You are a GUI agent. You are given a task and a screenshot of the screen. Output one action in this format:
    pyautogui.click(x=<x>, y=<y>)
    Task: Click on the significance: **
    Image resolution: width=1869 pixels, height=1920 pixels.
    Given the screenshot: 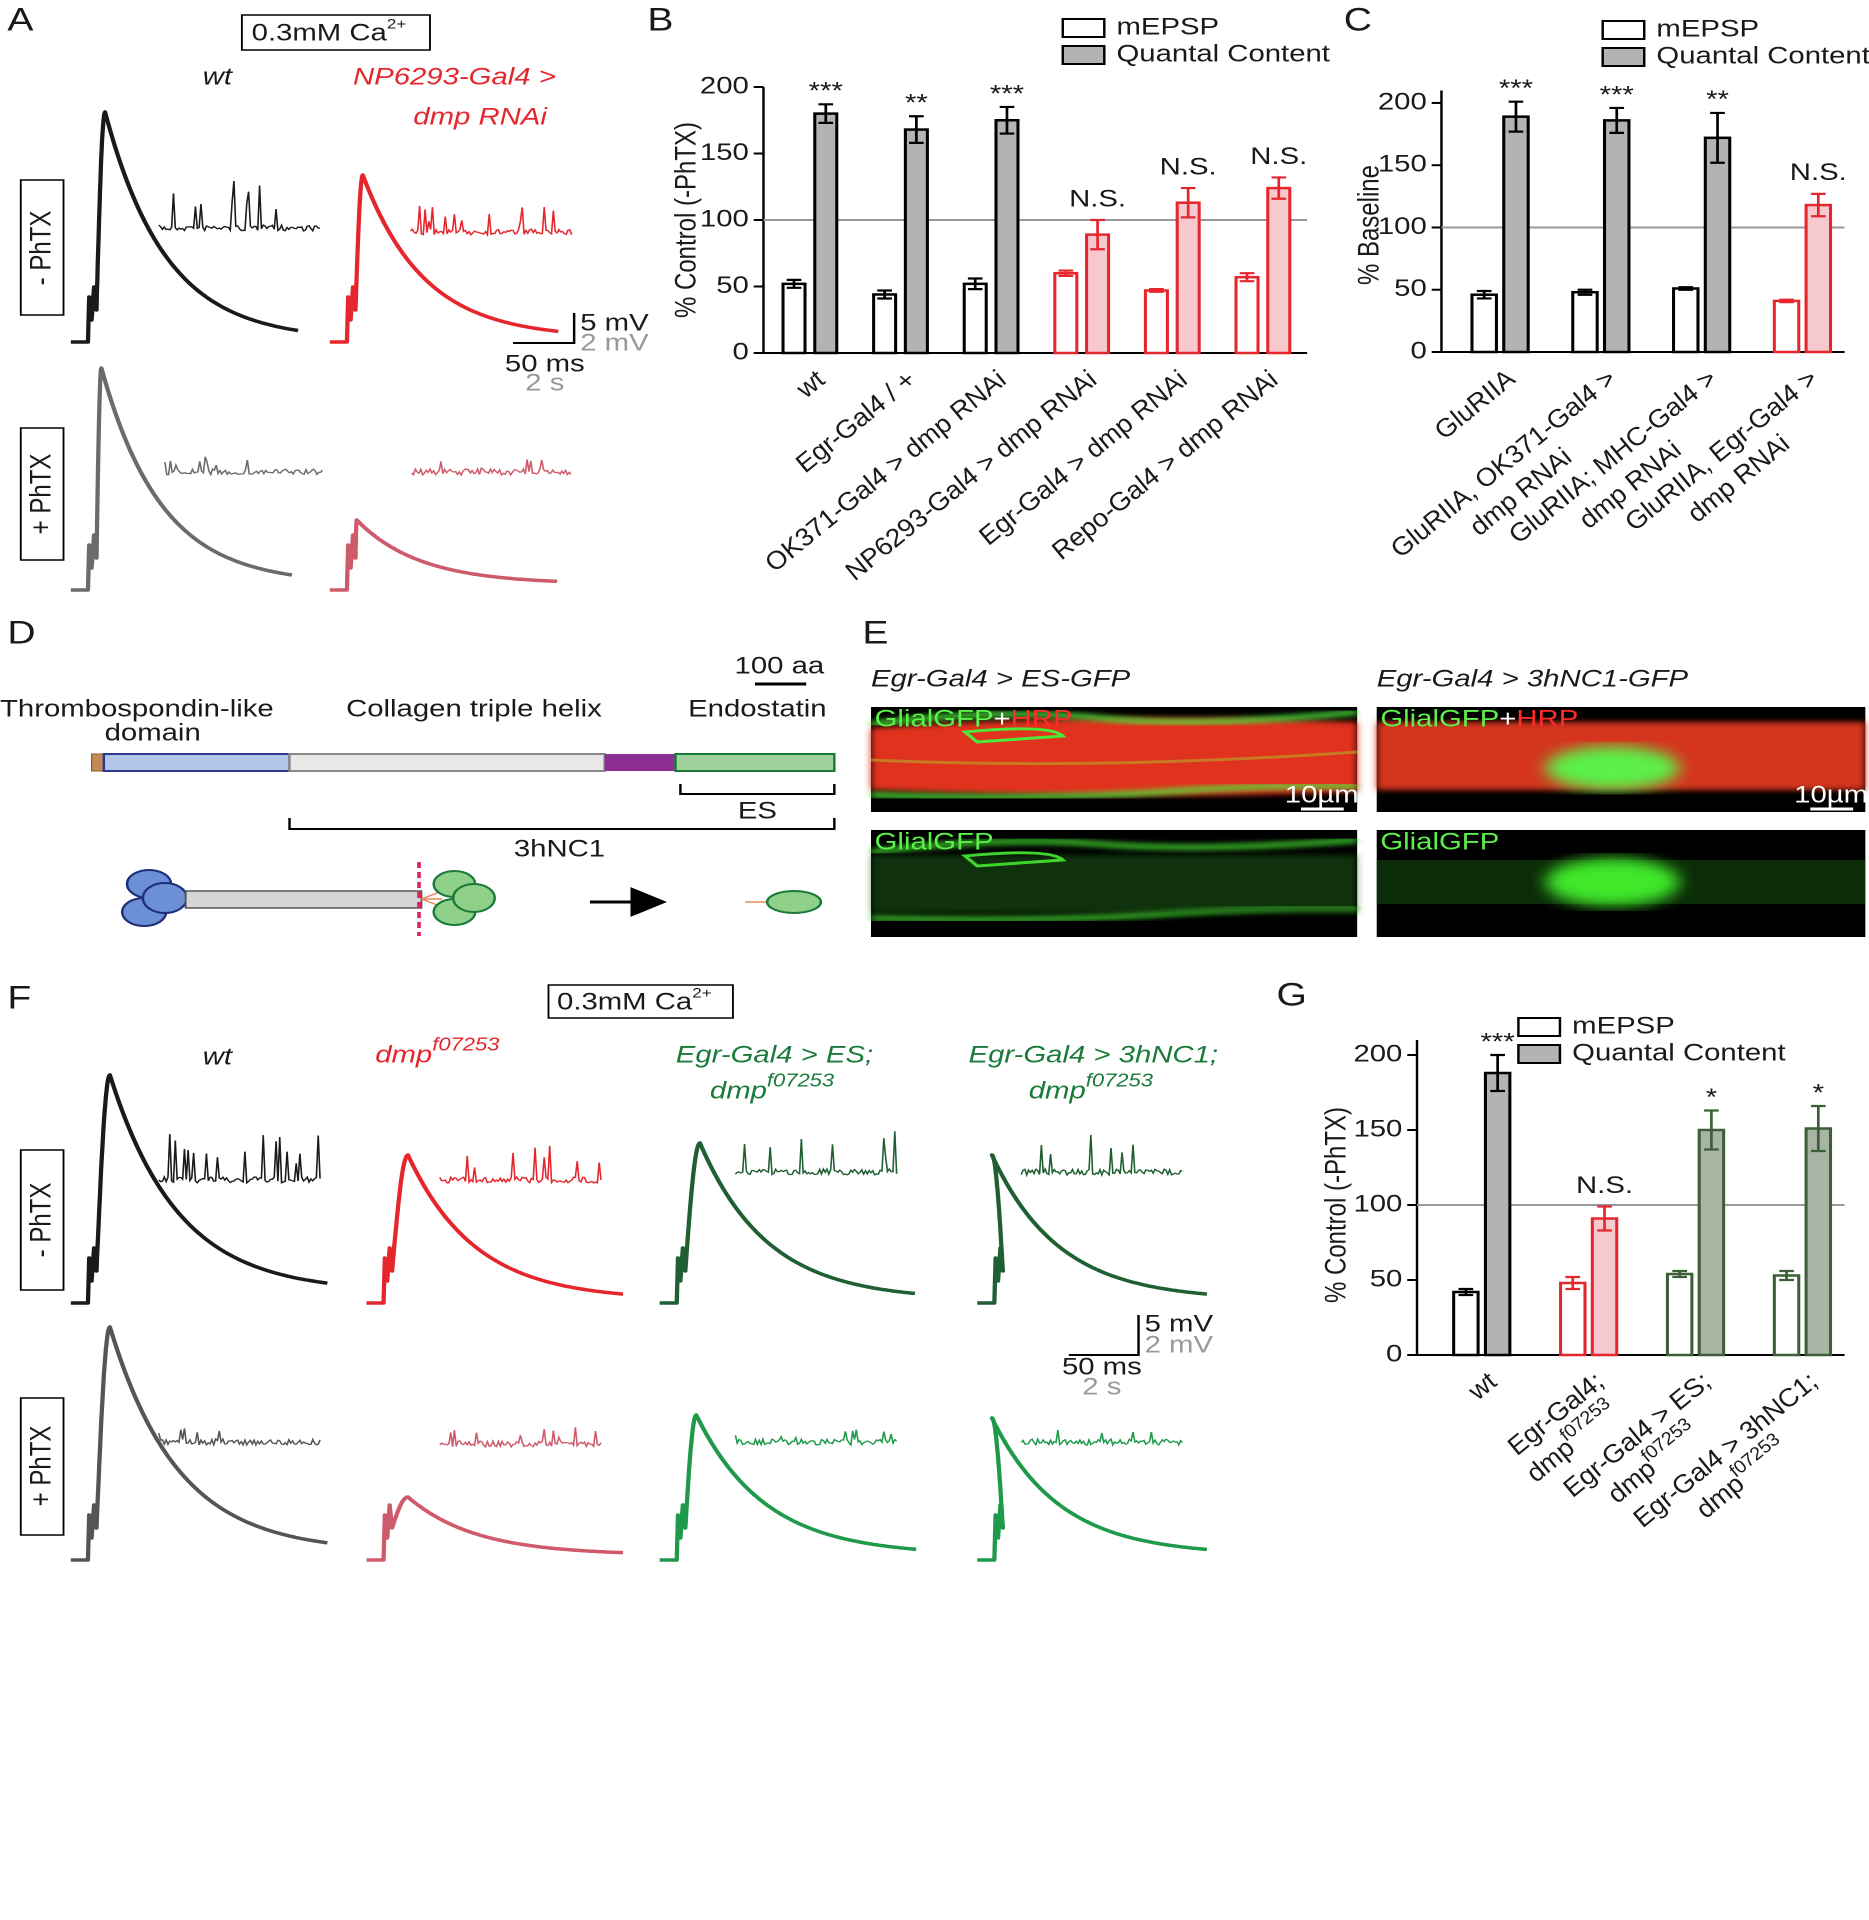 What is the action you would take?
    pyautogui.click(x=1717, y=99)
    